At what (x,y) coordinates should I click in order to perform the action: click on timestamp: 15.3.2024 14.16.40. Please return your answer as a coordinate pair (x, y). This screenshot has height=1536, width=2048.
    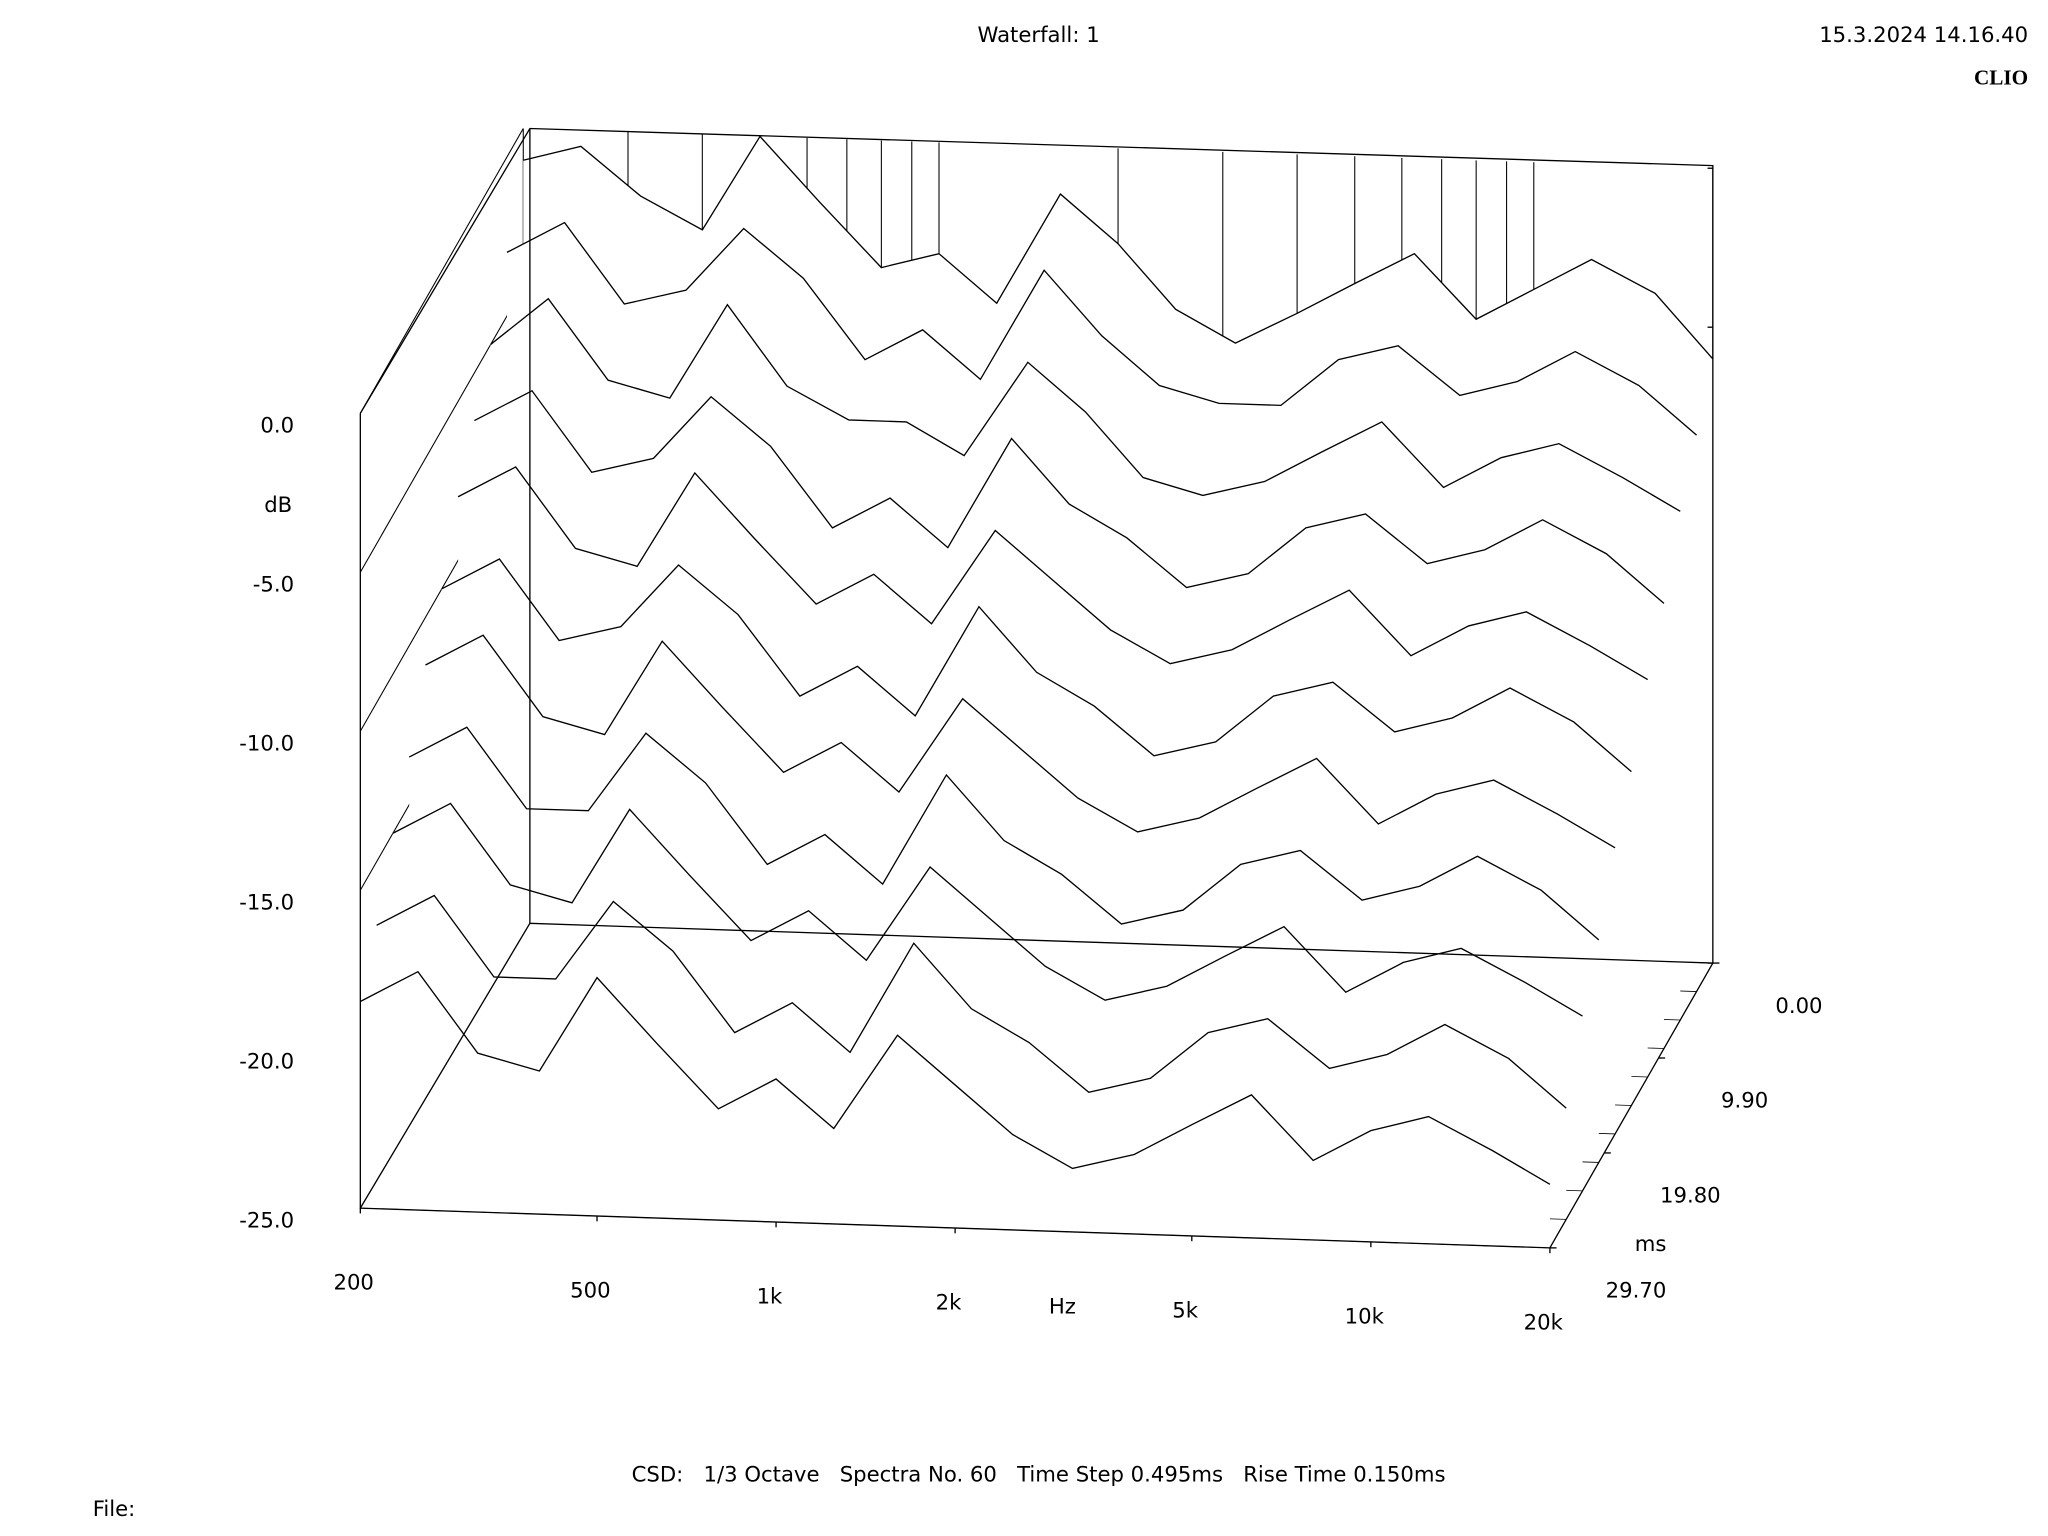
    Looking at the image, I should click on (1923, 34).